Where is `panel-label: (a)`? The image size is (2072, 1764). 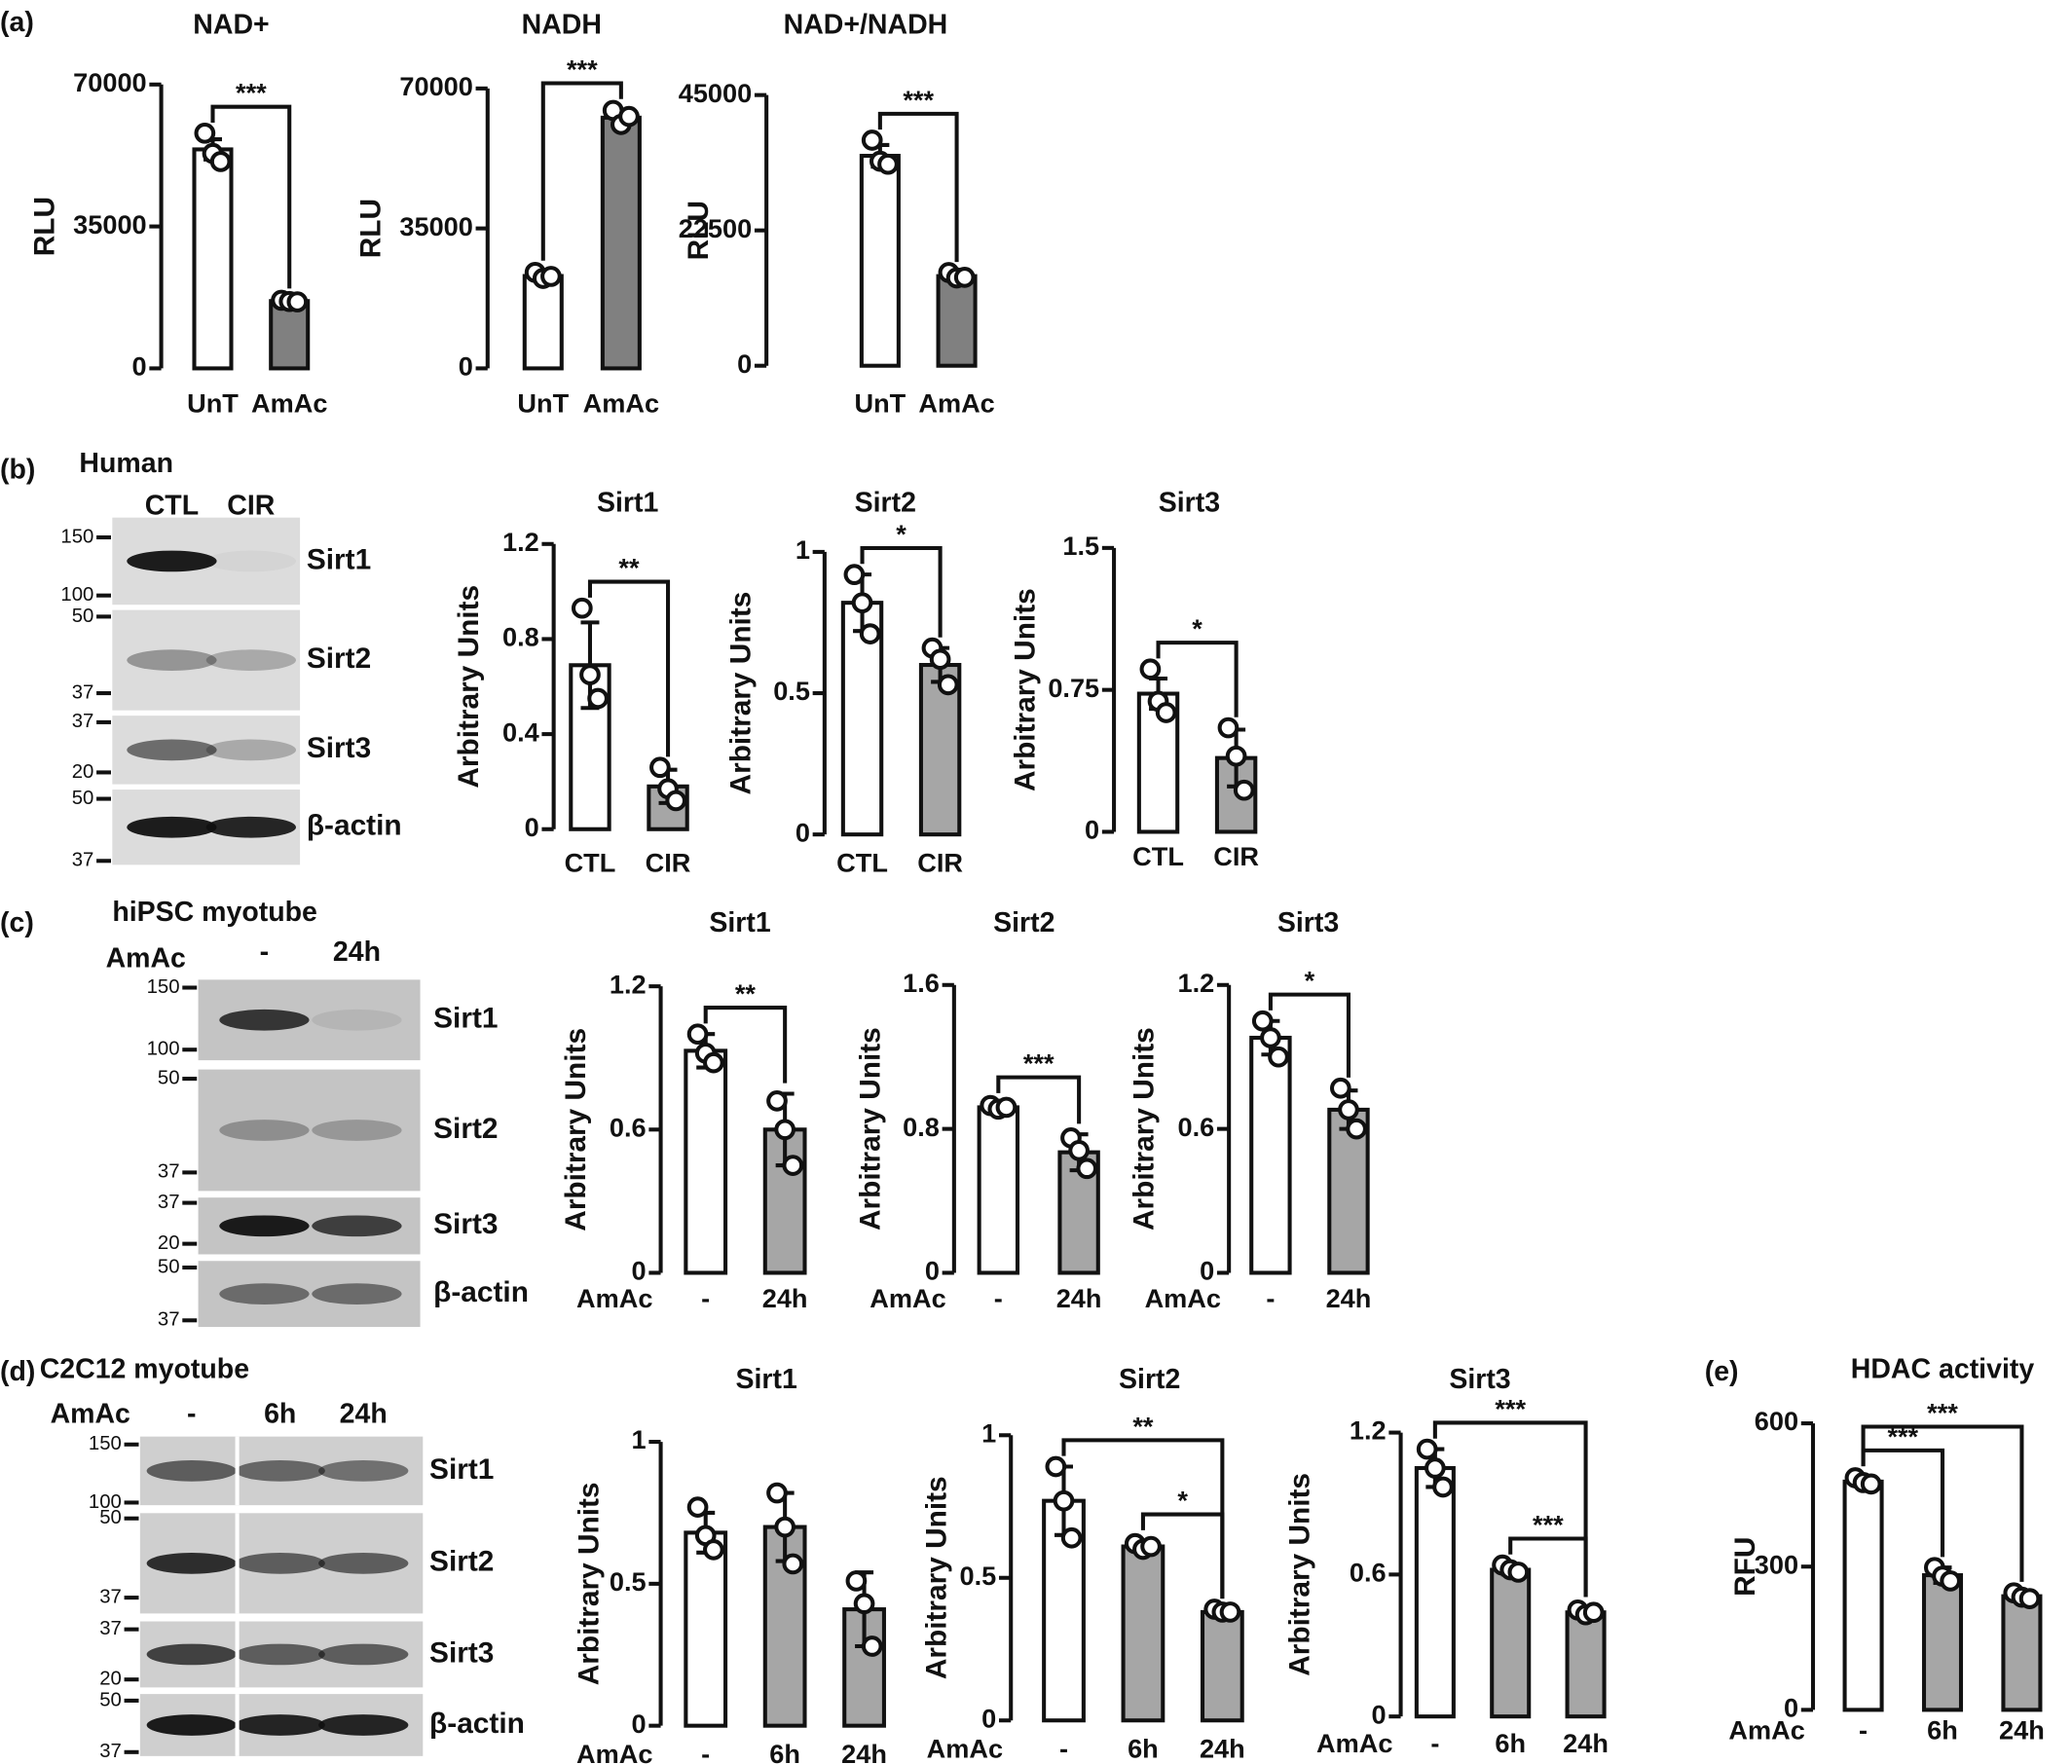
panel-label: (a) is located at coordinates (17, 22).